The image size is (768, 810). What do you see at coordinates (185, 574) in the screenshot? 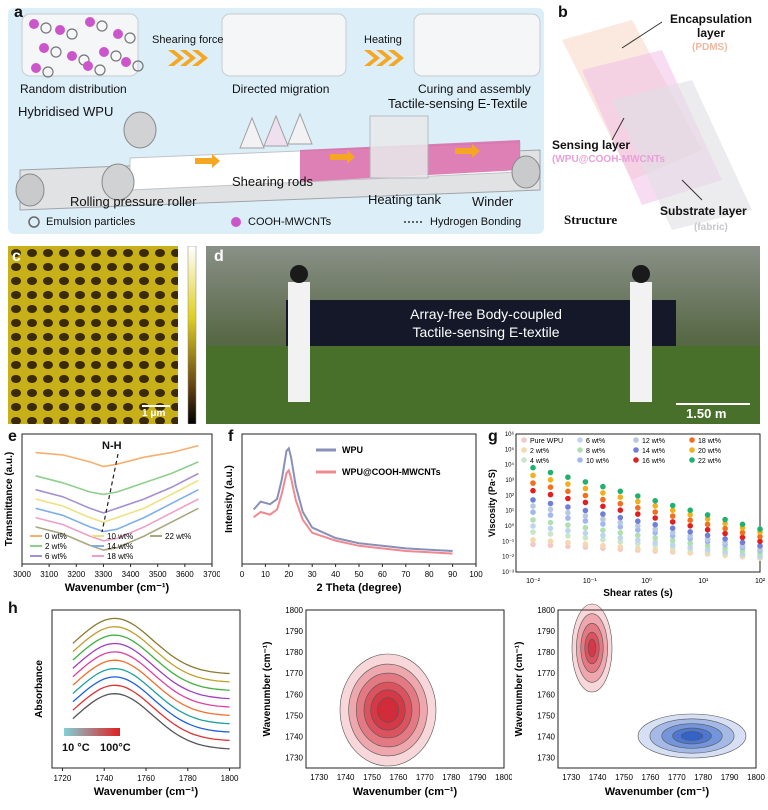
I see `x-tick-label: 3600` at bounding box center [185, 574].